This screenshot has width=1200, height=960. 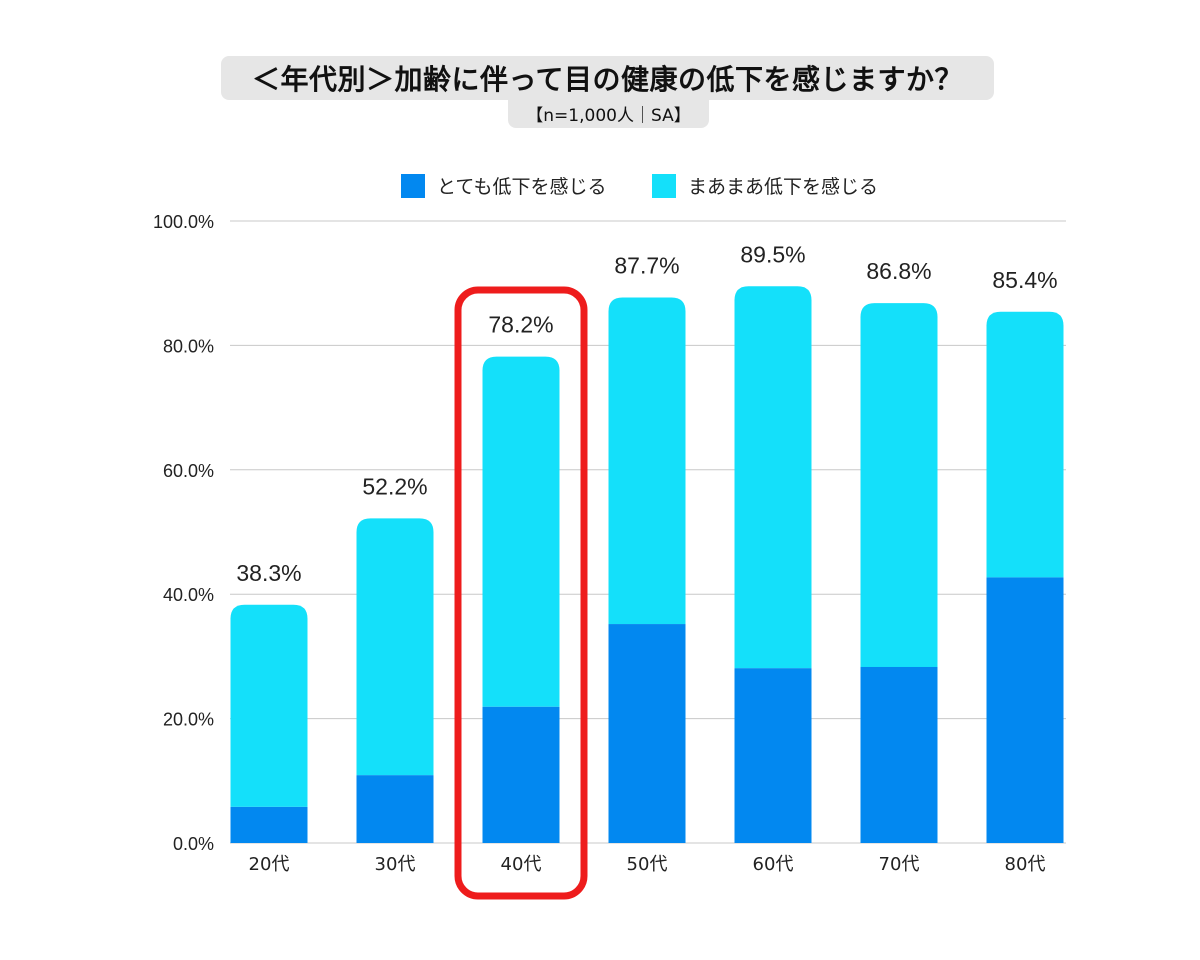 I want to click on x-tick-label: 50代, so click(x=647, y=864).